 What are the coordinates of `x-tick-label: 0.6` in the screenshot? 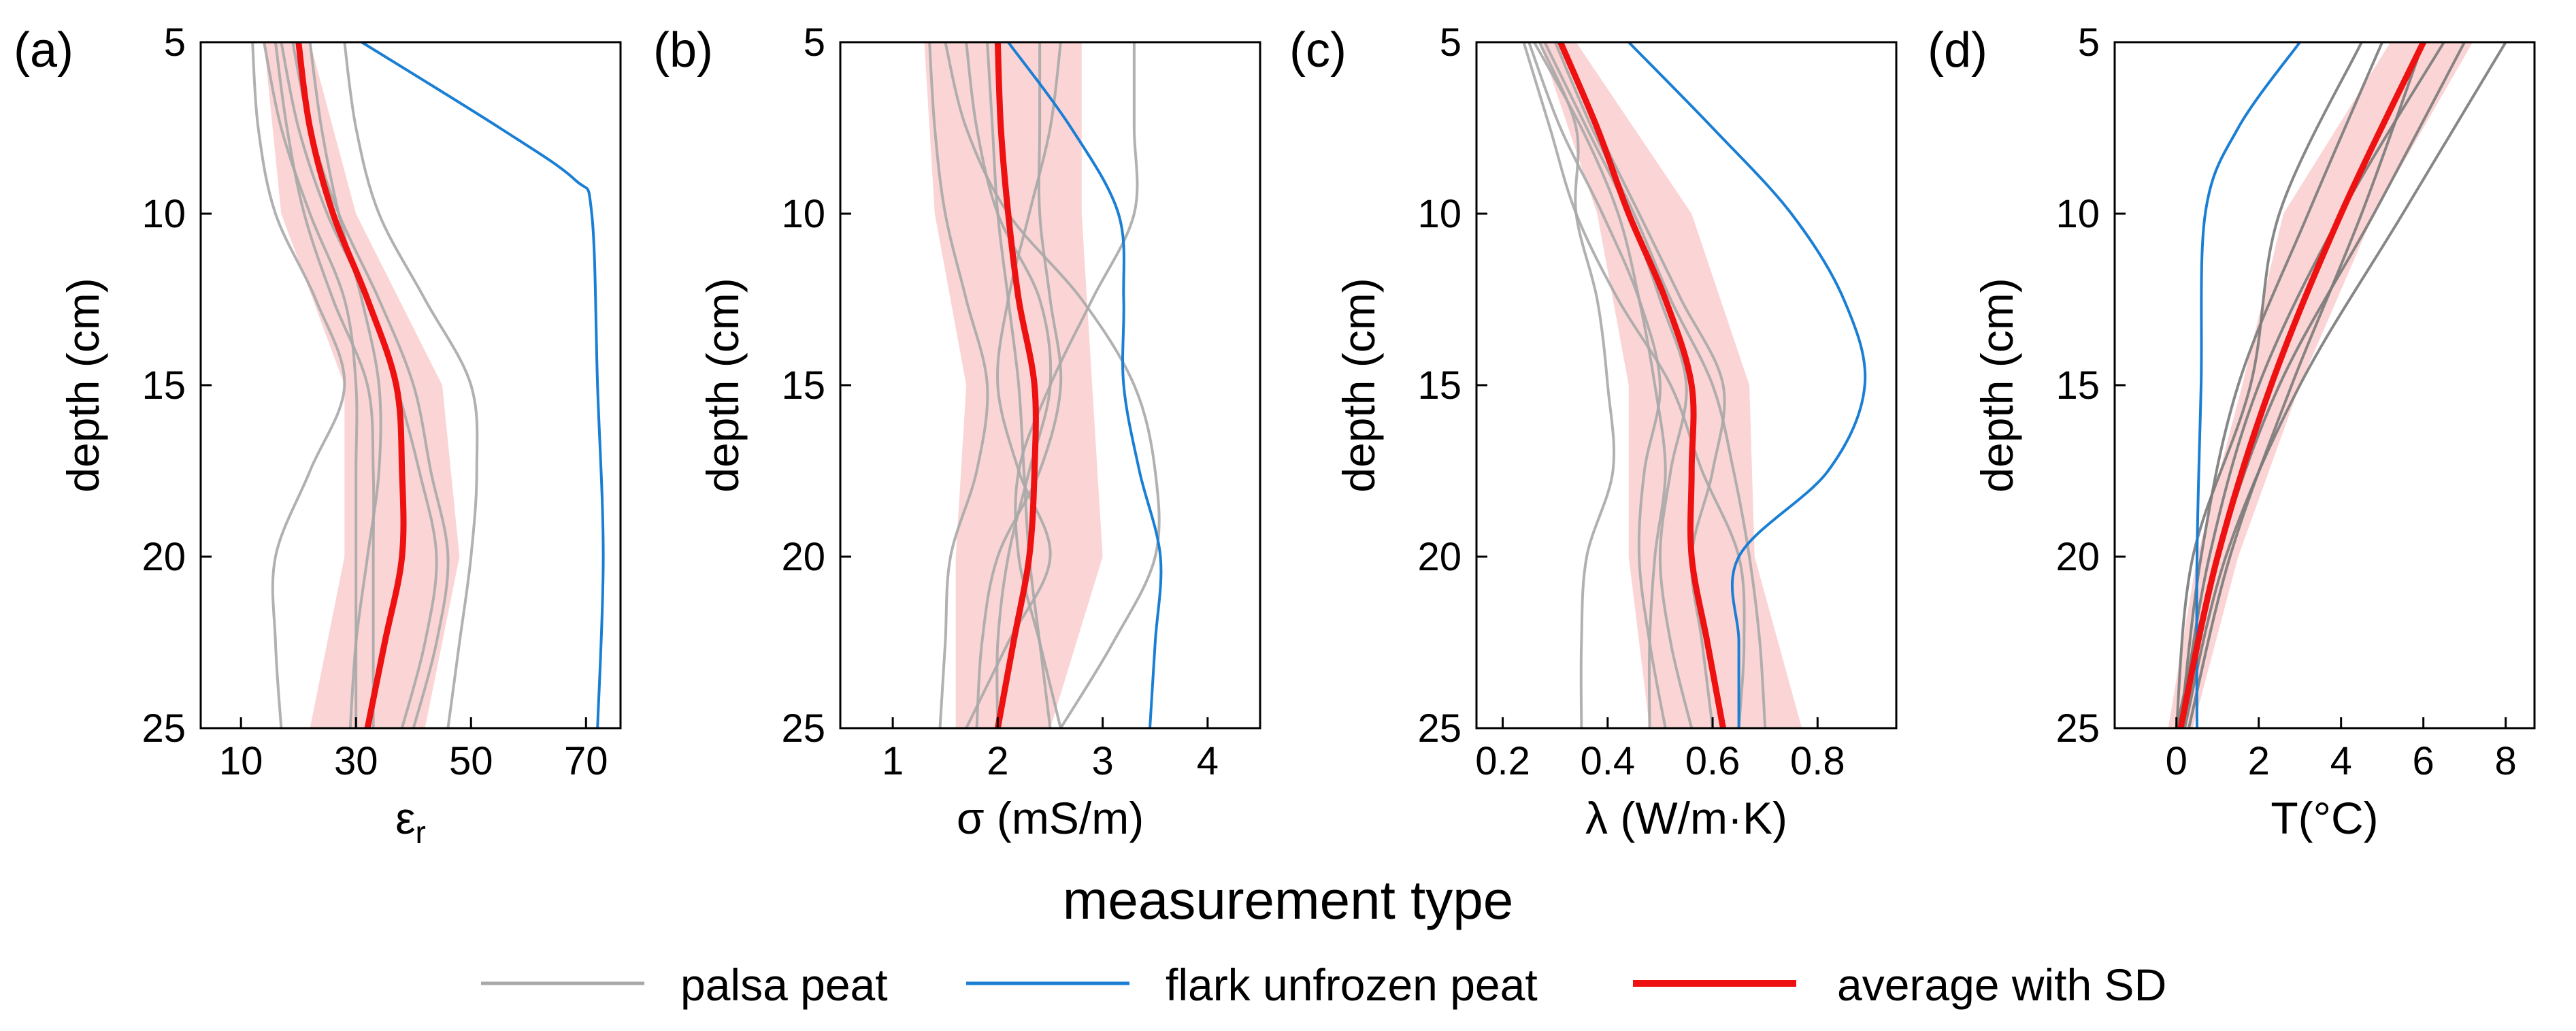 It's located at (1713, 761).